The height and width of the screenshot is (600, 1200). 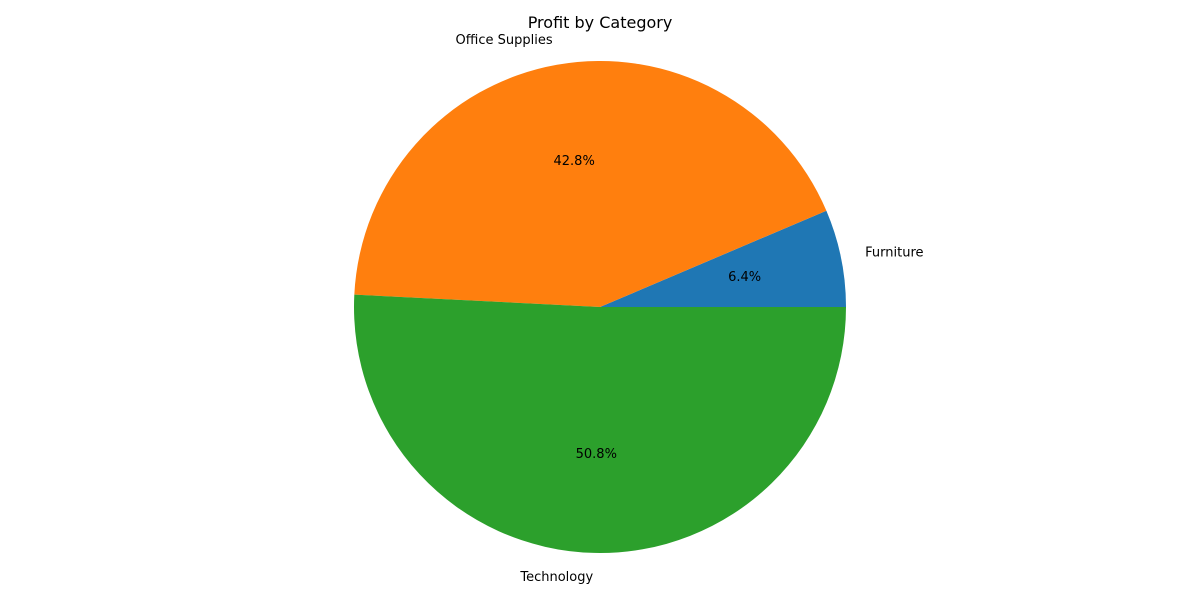 What do you see at coordinates (574, 161) in the screenshot?
I see `percent-label-office-supplies: 42.8%` at bounding box center [574, 161].